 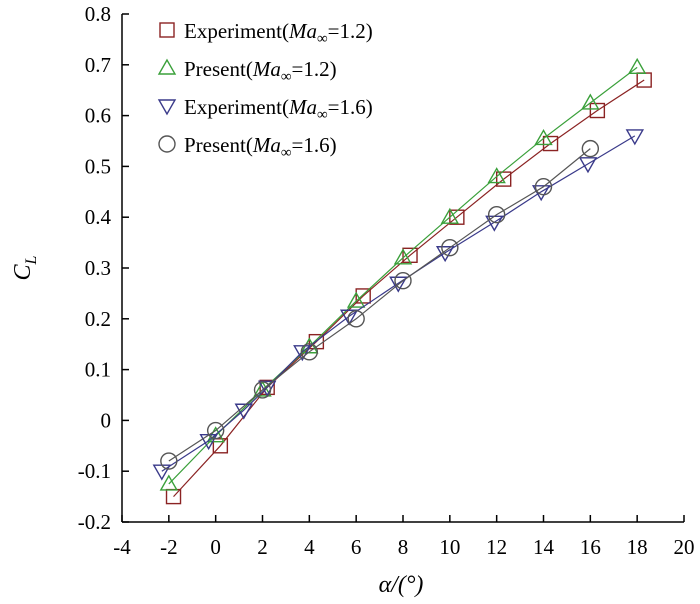 What do you see at coordinates (637, 547) in the screenshot?
I see `x-tick-label: 18` at bounding box center [637, 547].